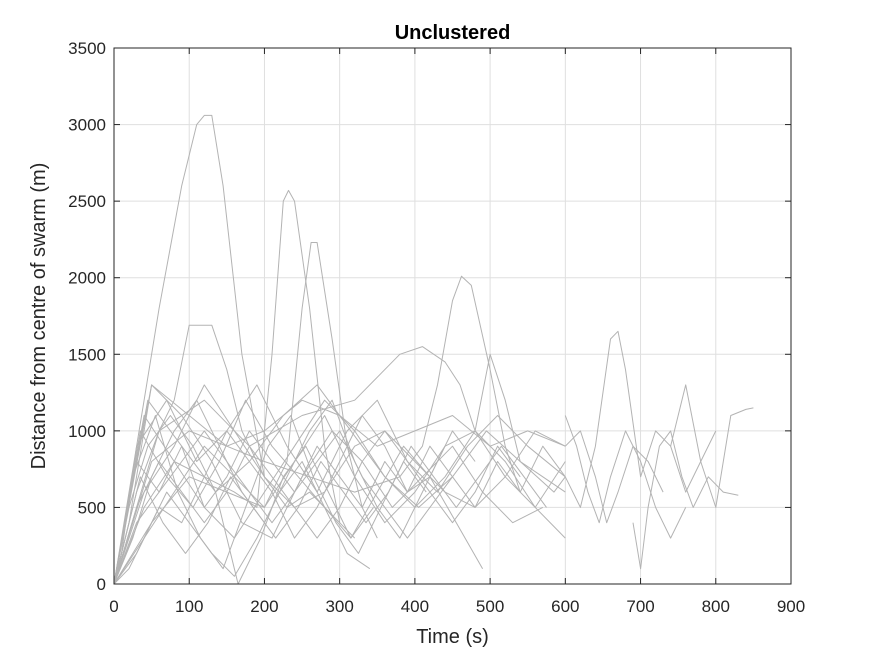 This screenshot has width=875, height=656. Describe the element at coordinates (490, 606) in the screenshot. I see `x-tick-label: 500` at that location.